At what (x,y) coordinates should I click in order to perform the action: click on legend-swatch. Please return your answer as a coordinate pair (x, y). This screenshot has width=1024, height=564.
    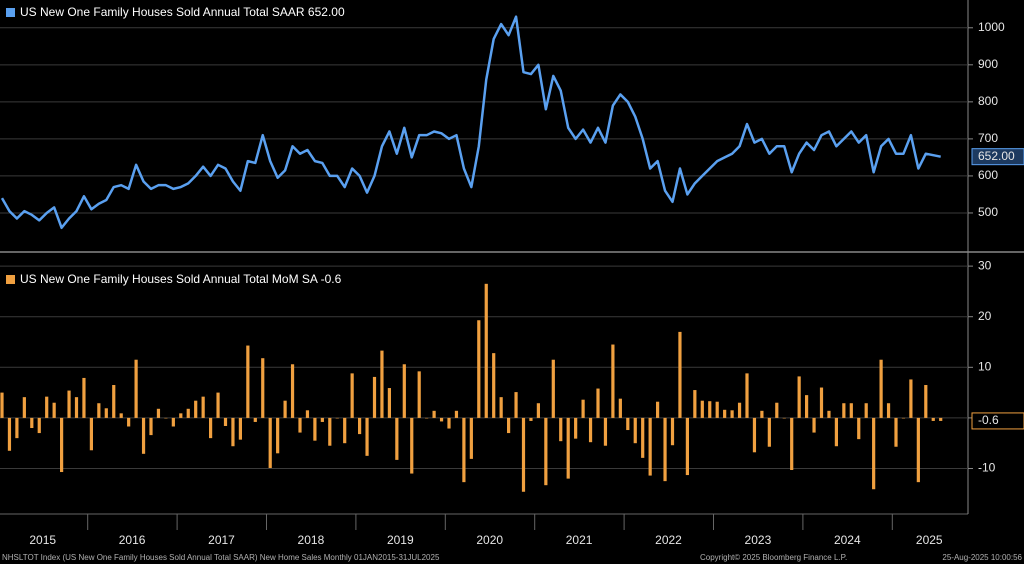
    Looking at the image, I should click on (10, 279).